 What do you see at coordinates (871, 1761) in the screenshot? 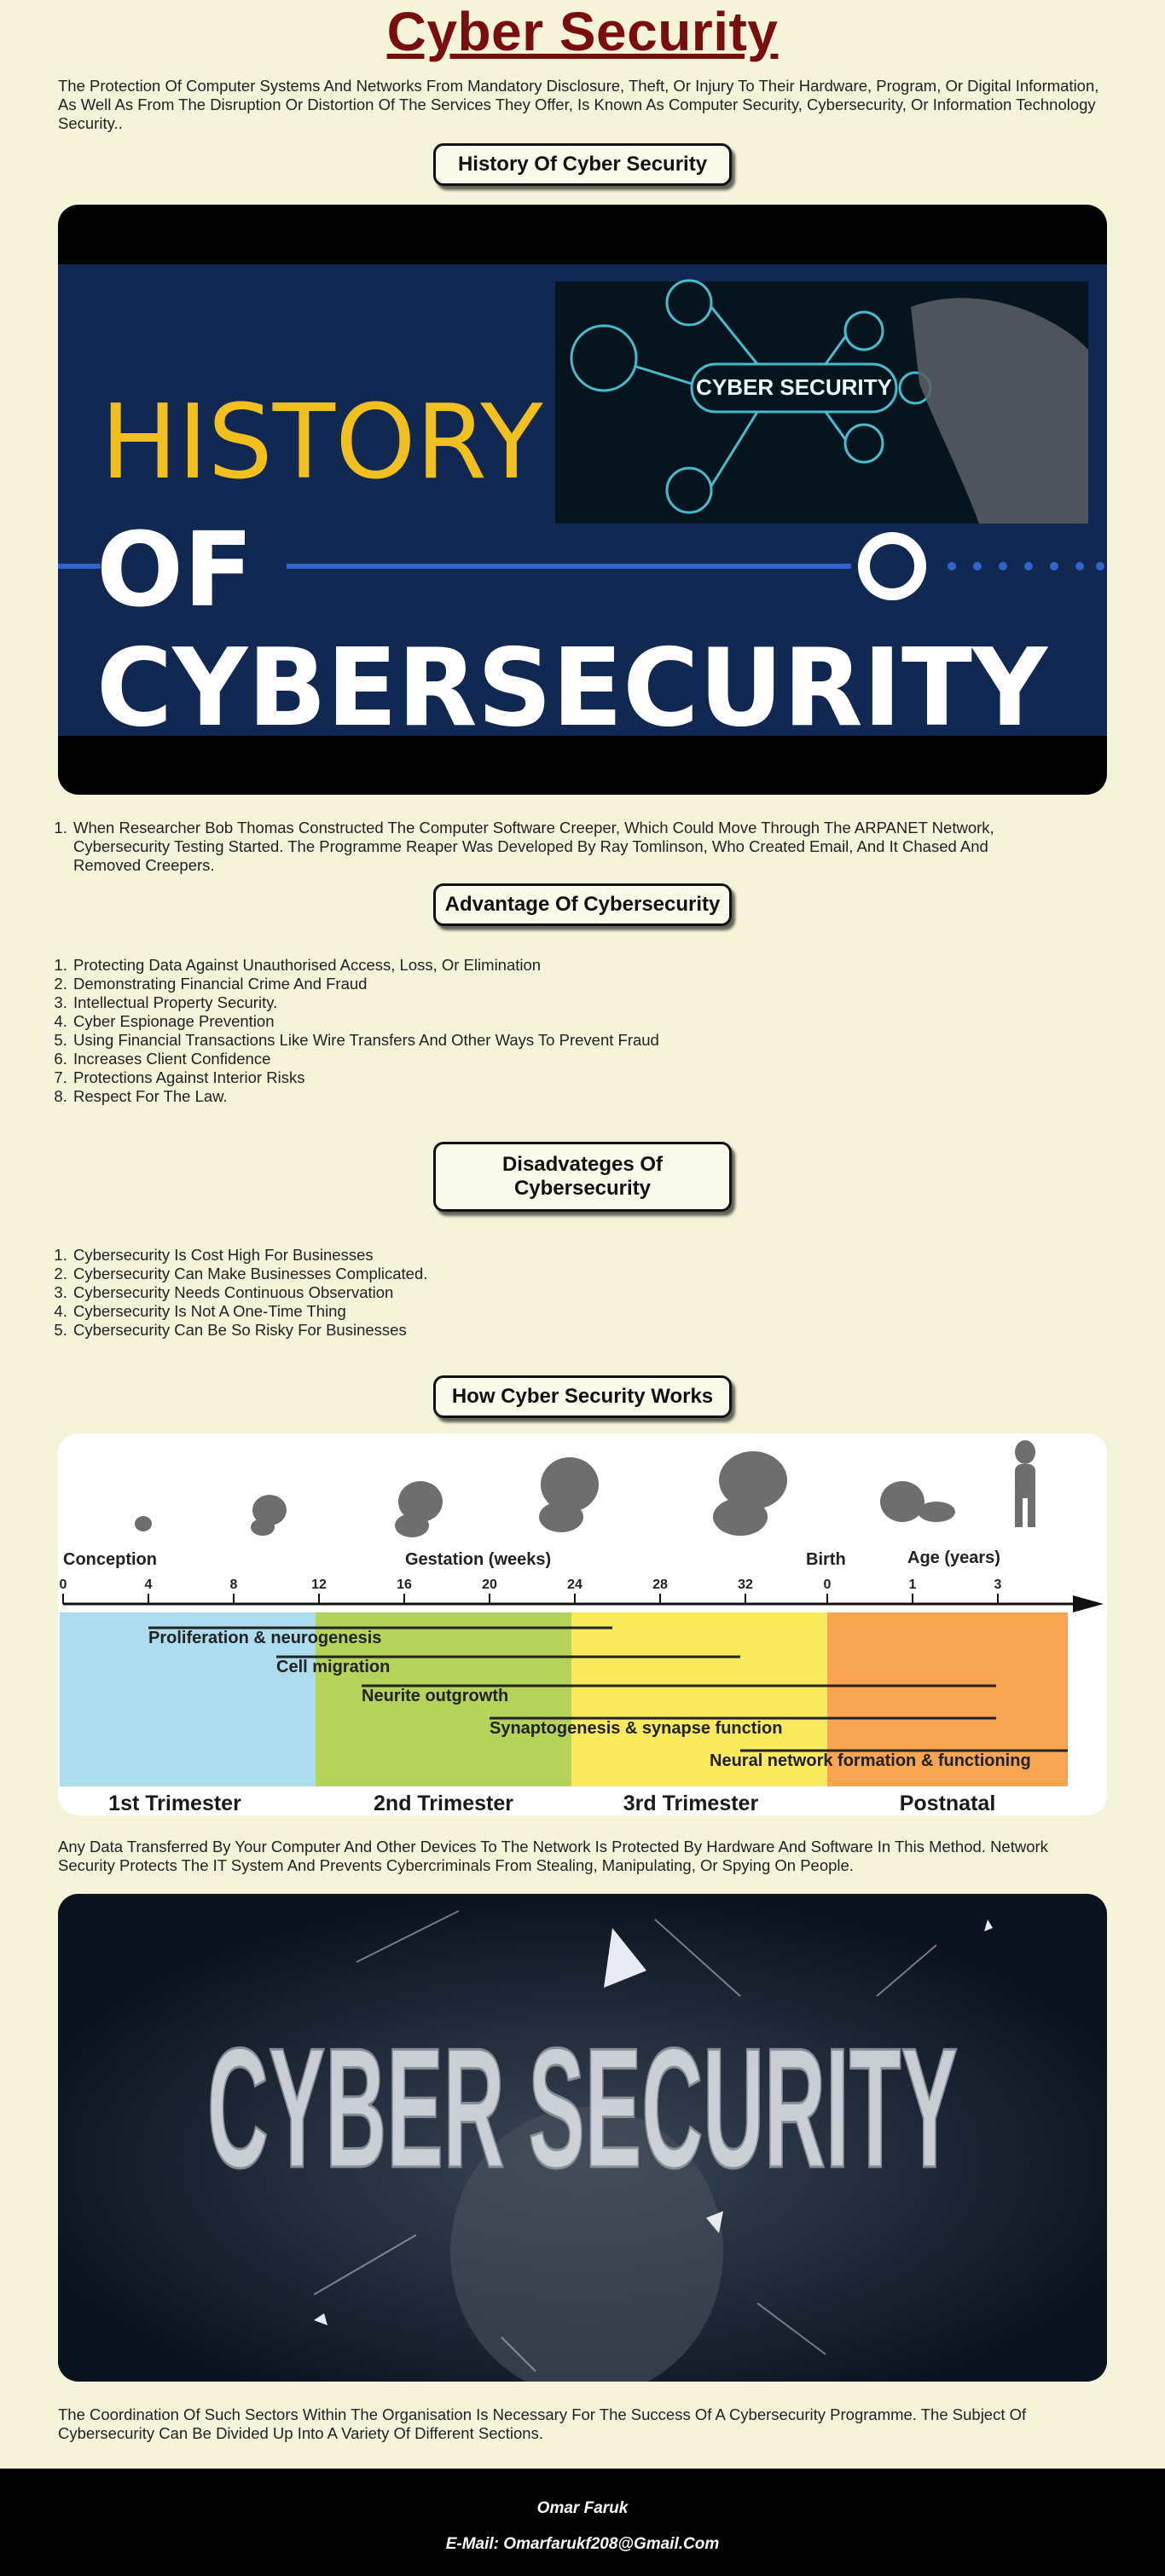
I see `process-label: Neural network formation & functioning` at bounding box center [871, 1761].